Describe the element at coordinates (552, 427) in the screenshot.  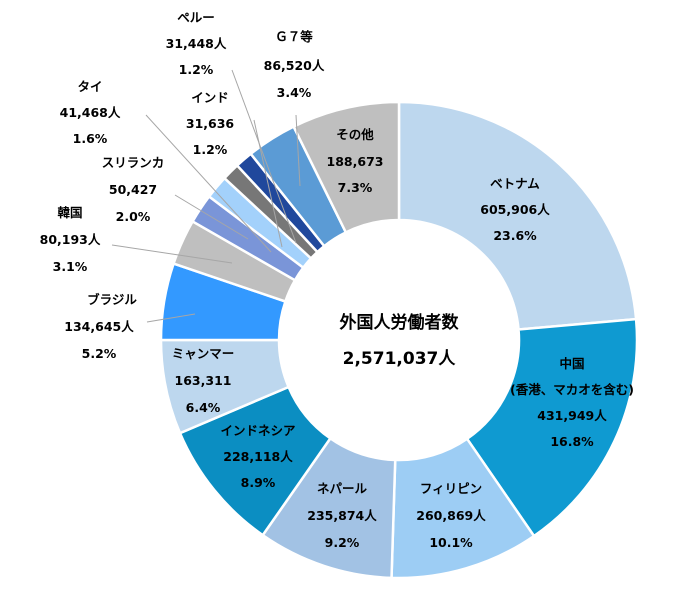
I see `slice-1-wedge` at that location.